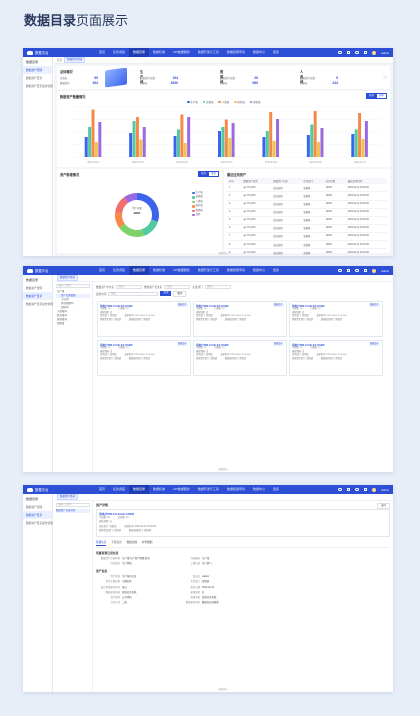  What do you see at coordinates (213, 174) in the screenshot?
I see `pie-year-button: 按年` at bounding box center [213, 174].